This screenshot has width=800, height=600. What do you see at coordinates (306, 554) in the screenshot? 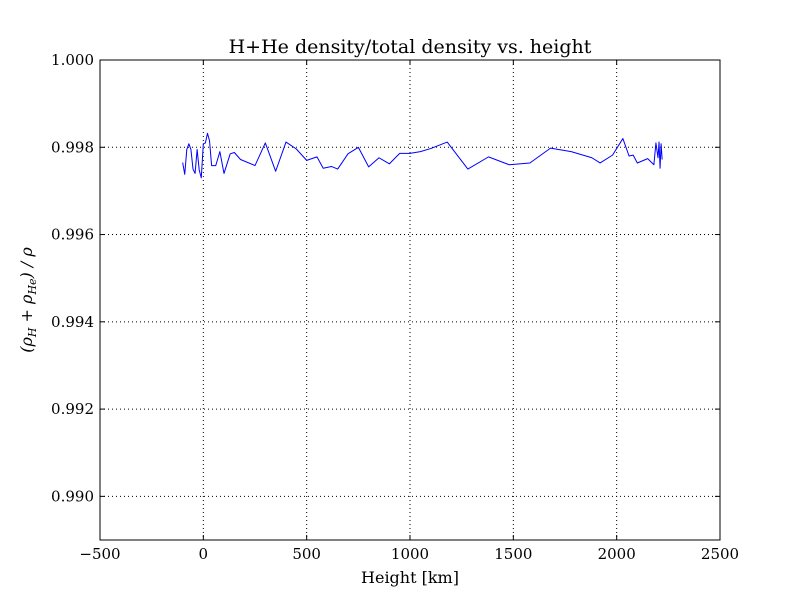
I see `x-tick-label: 500` at bounding box center [306, 554].